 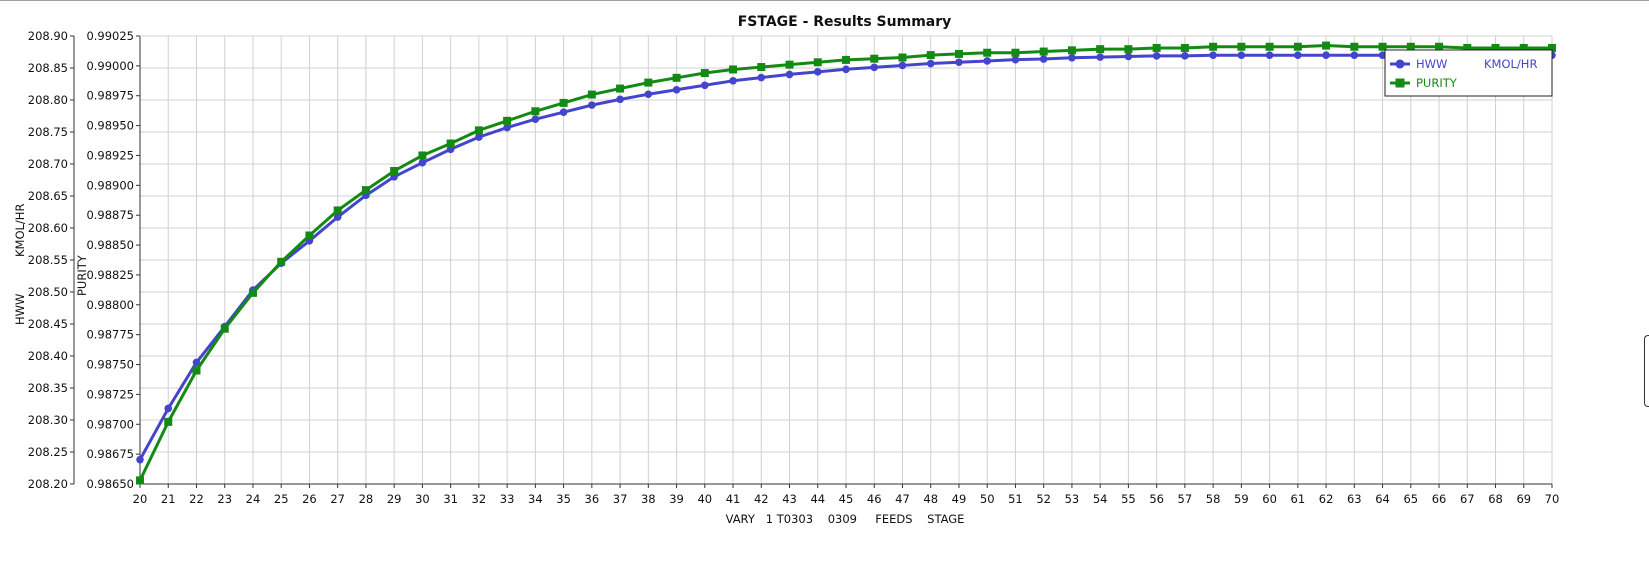 What do you see at coordinates (168, 499) in the screenshot?
I see `x-tick-label: 21` at bounding box center [168, 499].